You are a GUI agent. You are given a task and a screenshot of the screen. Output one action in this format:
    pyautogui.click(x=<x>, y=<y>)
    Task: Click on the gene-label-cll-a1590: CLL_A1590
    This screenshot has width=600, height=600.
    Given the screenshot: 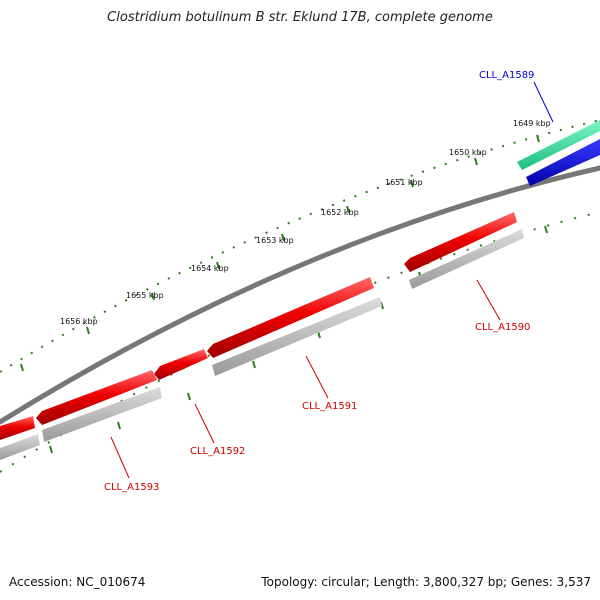 What is the action you would take?
    pyautogui.click(x=502, y=327)
    